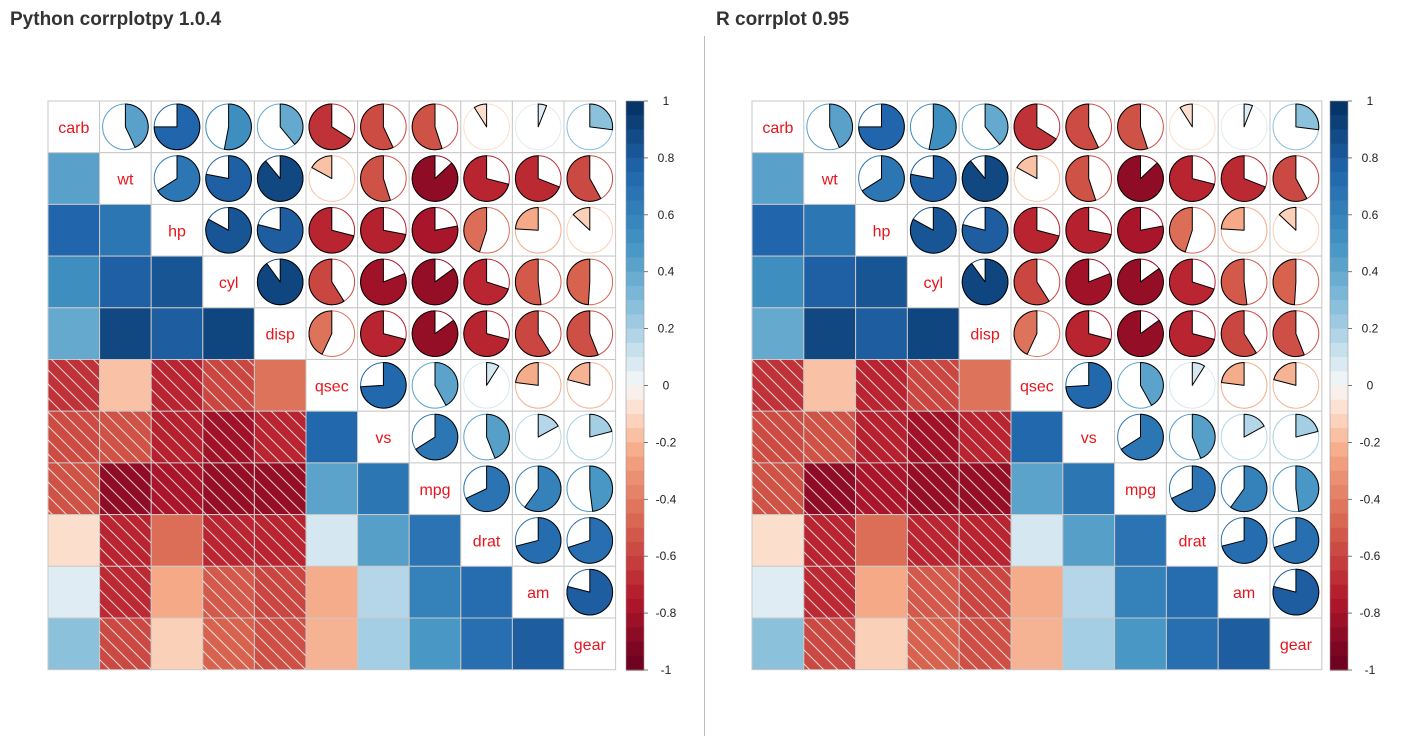 This screenshot has width=1406, height=736. What do you see at coordinates (934, 283) in the screenshot?
I see `diag-label-cyl: cyl` at bounding box center [934, 283].